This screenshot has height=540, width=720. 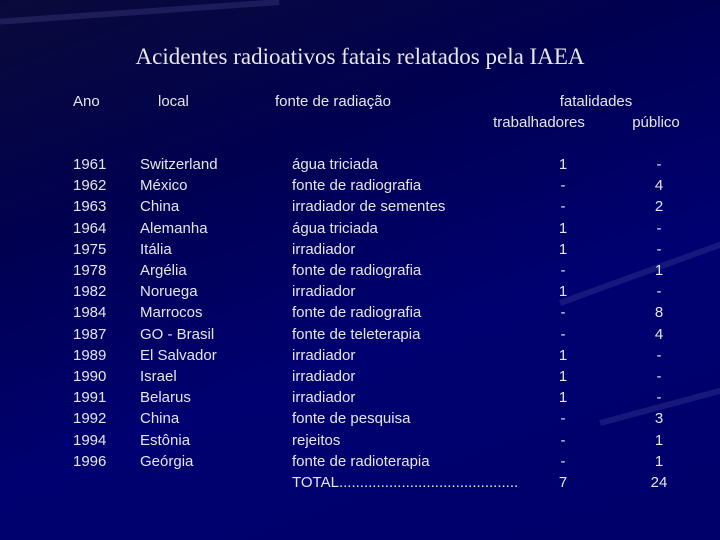 I want to click on header-local: local, so click(x=173, y=101).